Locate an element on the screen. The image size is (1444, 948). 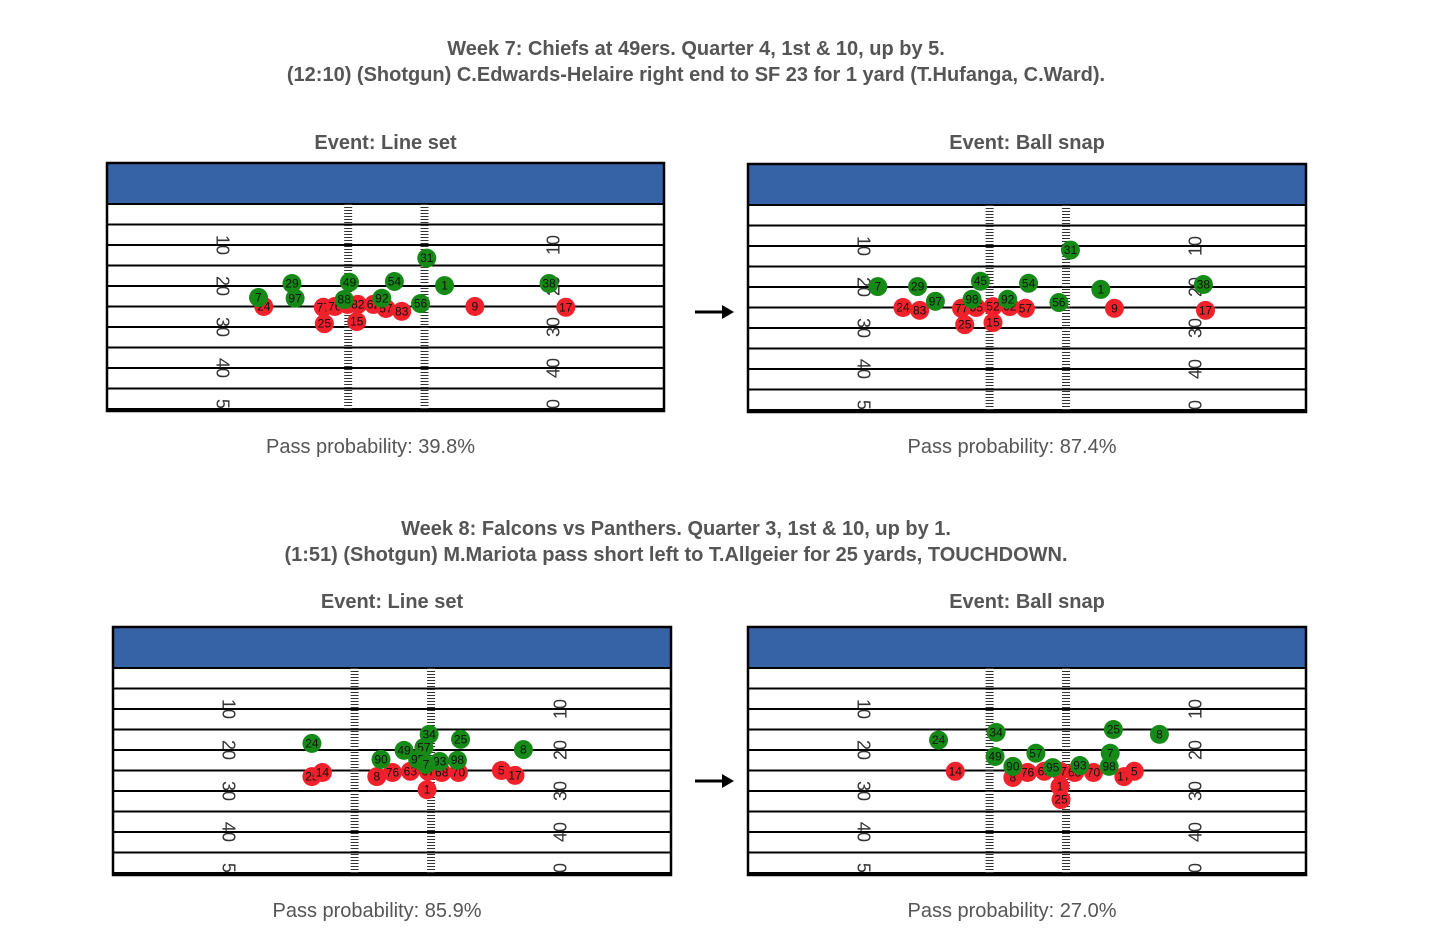
player-number: 15 is located at coordinates (993, 323).